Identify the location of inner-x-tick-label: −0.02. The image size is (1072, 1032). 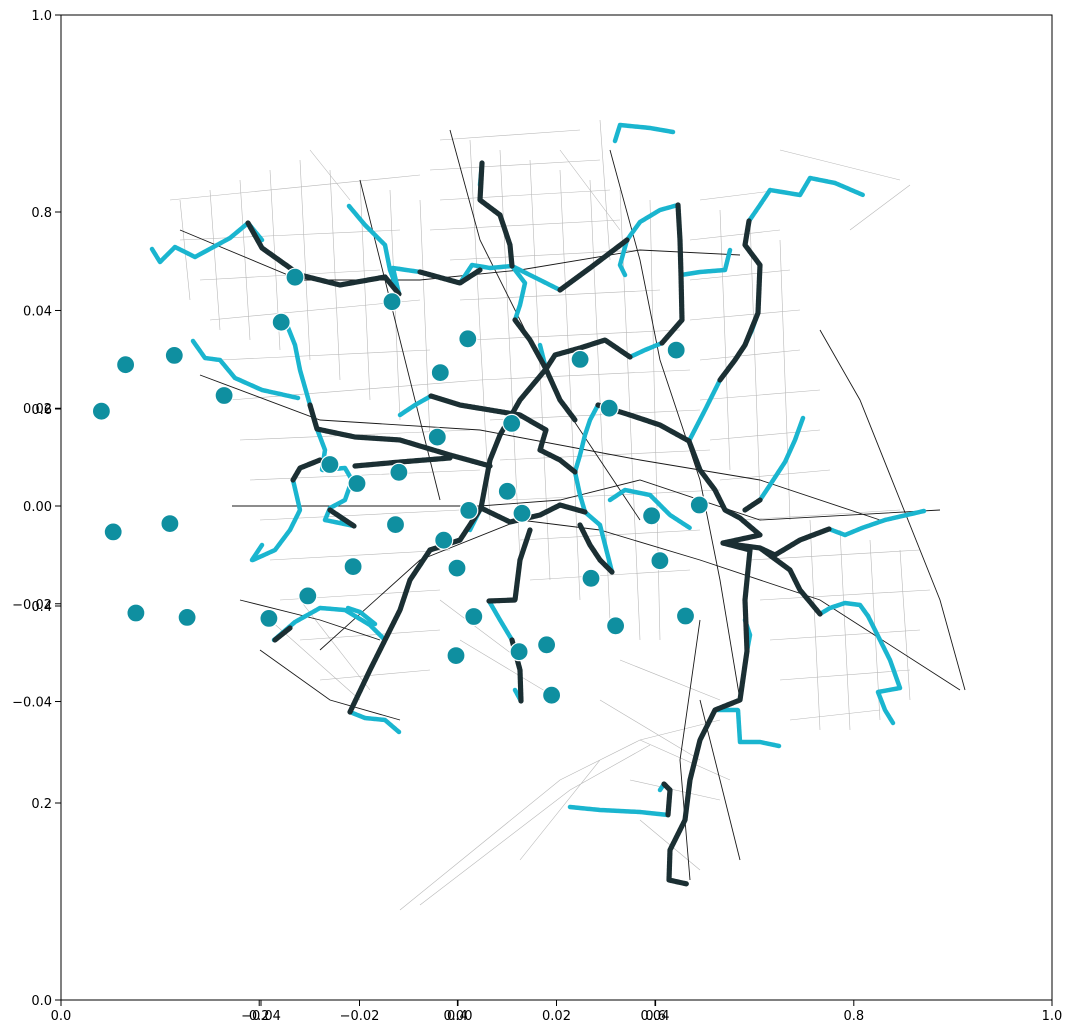
(360, 1016).